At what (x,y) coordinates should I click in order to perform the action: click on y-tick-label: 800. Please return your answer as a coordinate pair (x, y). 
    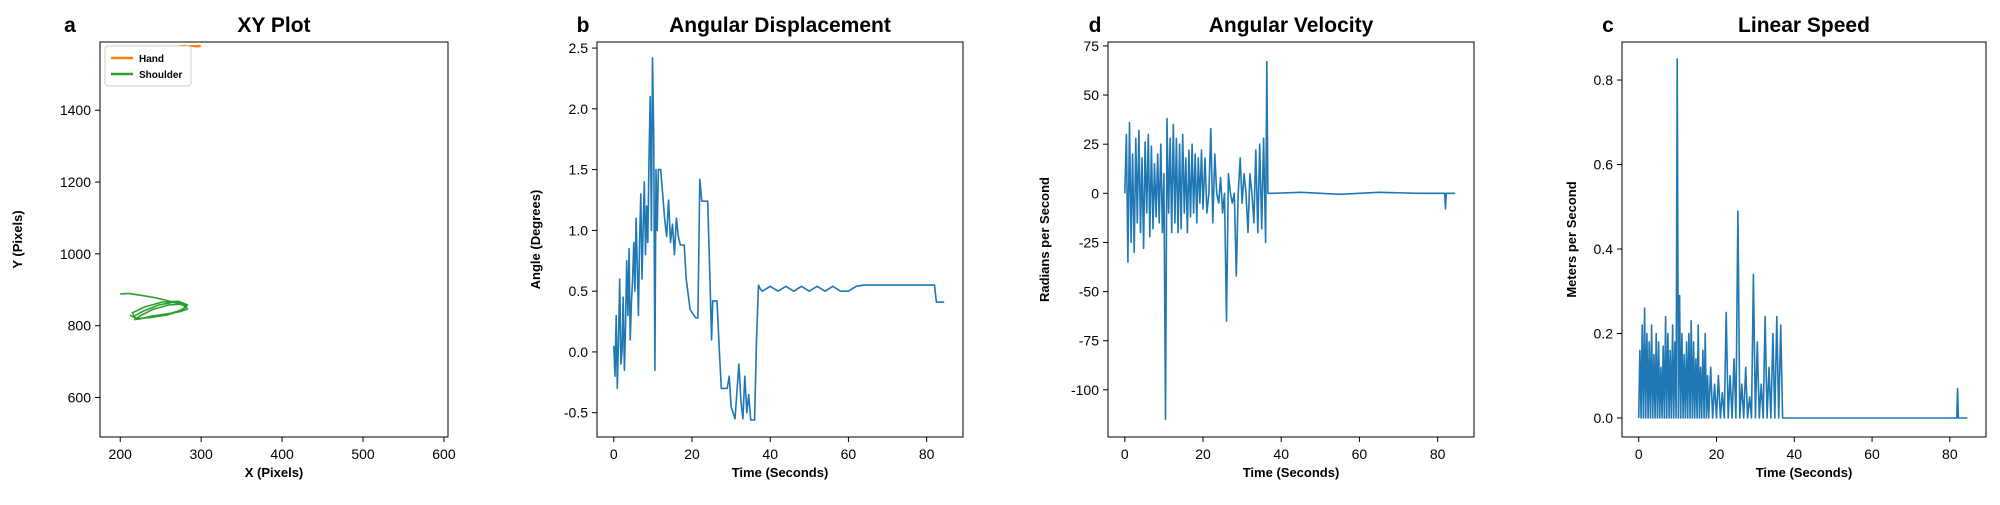
    Looking at the image, I should click on (80, 326).